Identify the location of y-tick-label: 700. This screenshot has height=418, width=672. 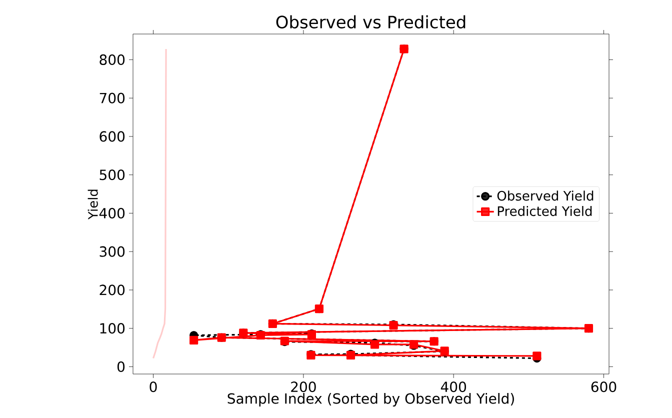
(112, 98).